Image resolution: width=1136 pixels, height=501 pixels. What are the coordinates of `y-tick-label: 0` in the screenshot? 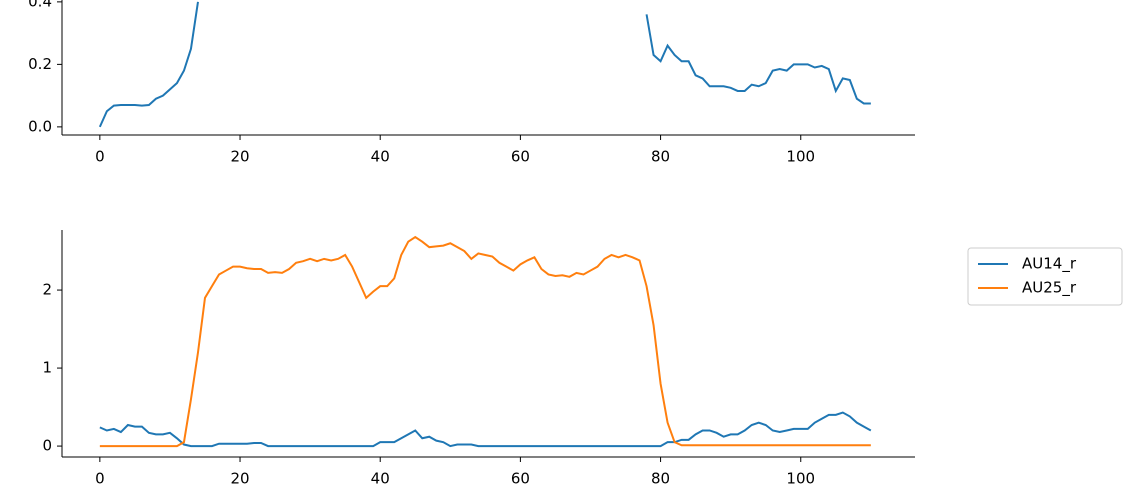 It's located at (47, 446).